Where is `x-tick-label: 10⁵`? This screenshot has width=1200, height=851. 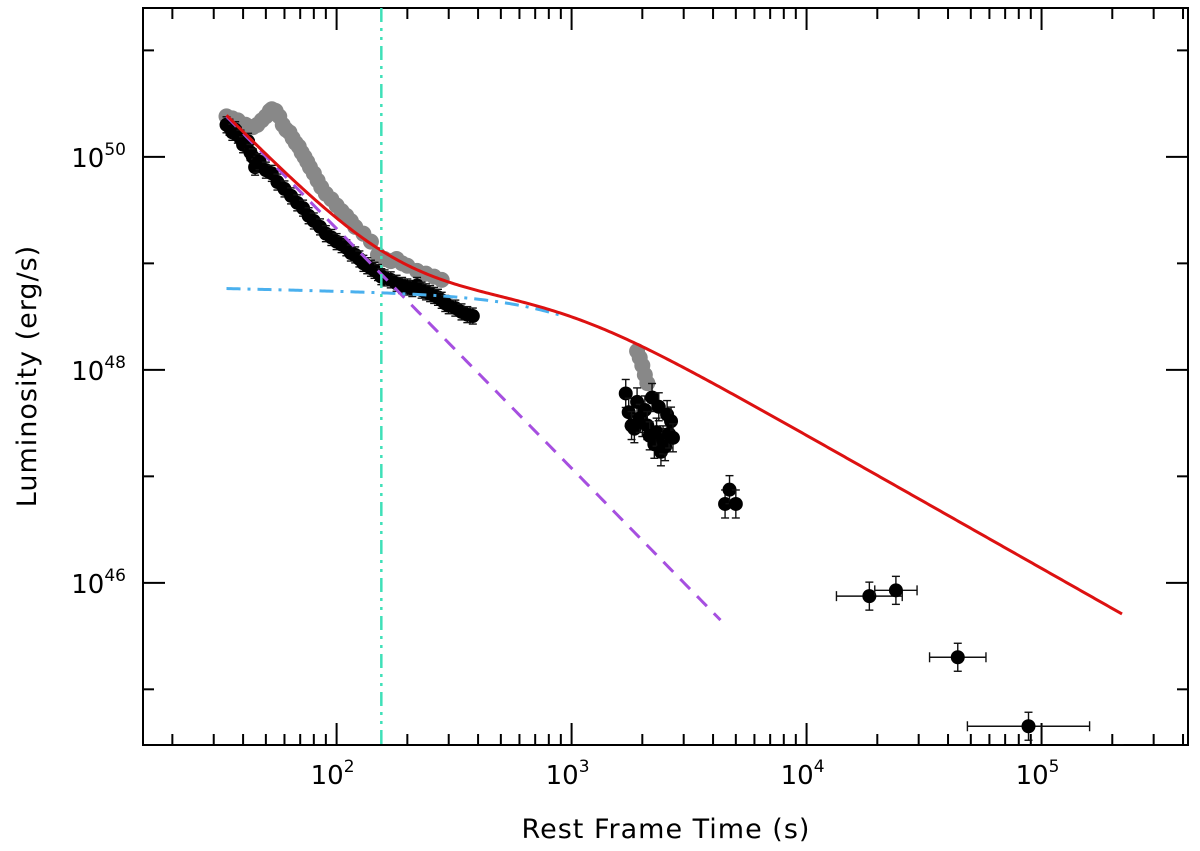 x-tick-label: 10⁵ is located at coordinates (1038, 774).